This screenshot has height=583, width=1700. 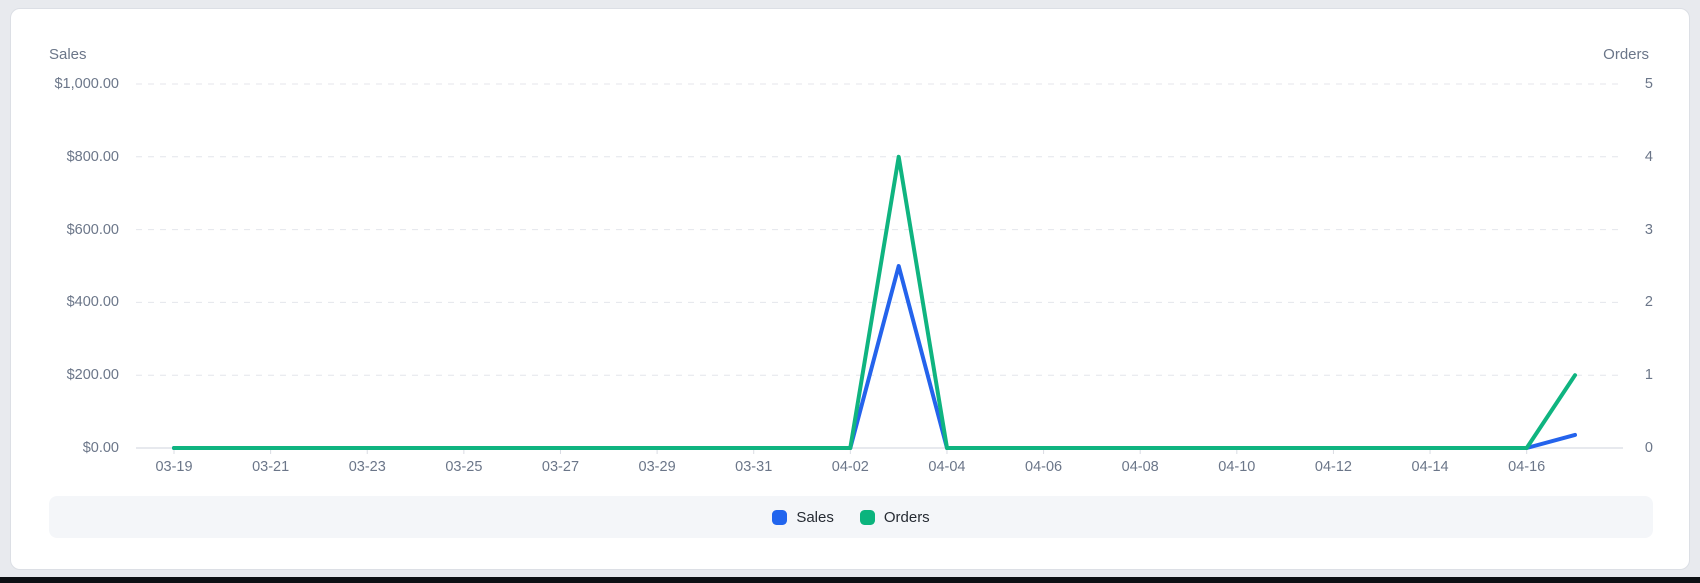 I want to click on y-axis-tick-label-left: $400.00, so click(x=92, y=302).